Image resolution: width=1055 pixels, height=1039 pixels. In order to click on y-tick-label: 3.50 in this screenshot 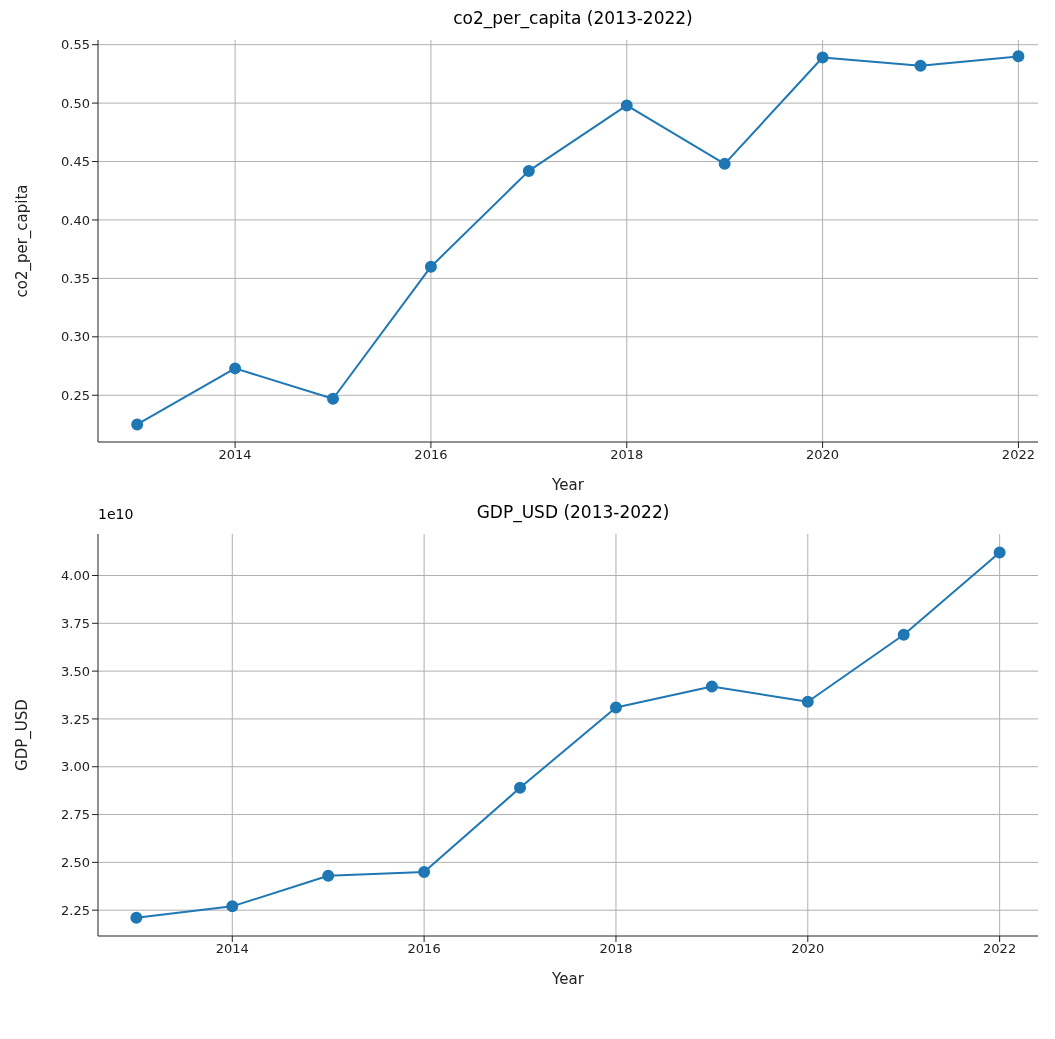, I will do `click(75, 671)`.